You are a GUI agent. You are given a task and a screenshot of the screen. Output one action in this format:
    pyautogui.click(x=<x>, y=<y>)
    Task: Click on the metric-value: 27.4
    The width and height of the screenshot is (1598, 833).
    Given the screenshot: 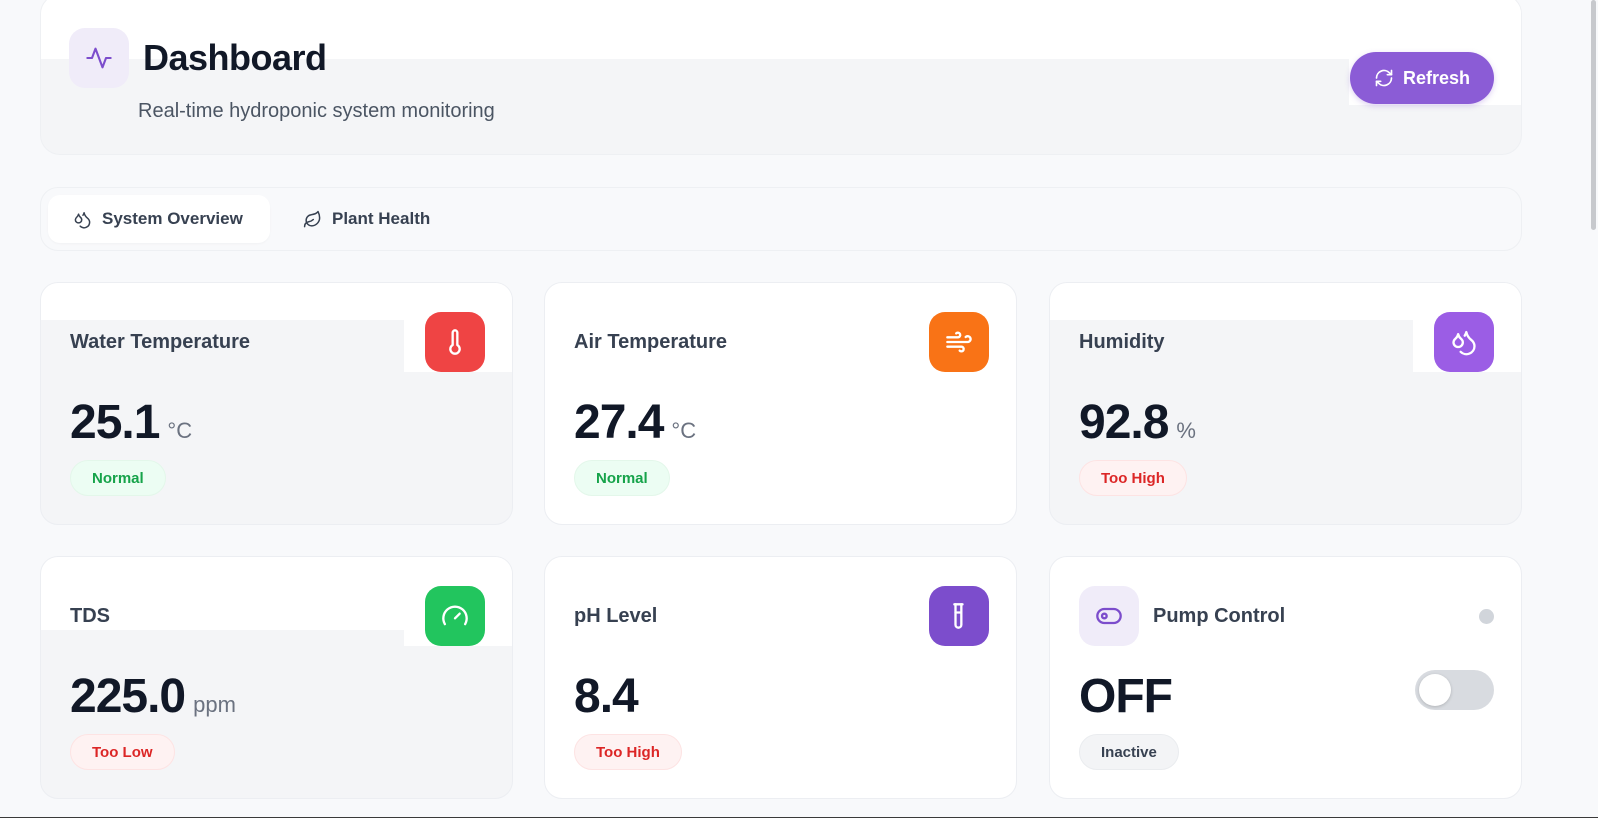 What is the action you would take?
    pyautogui.click(x=619, y=422)
    